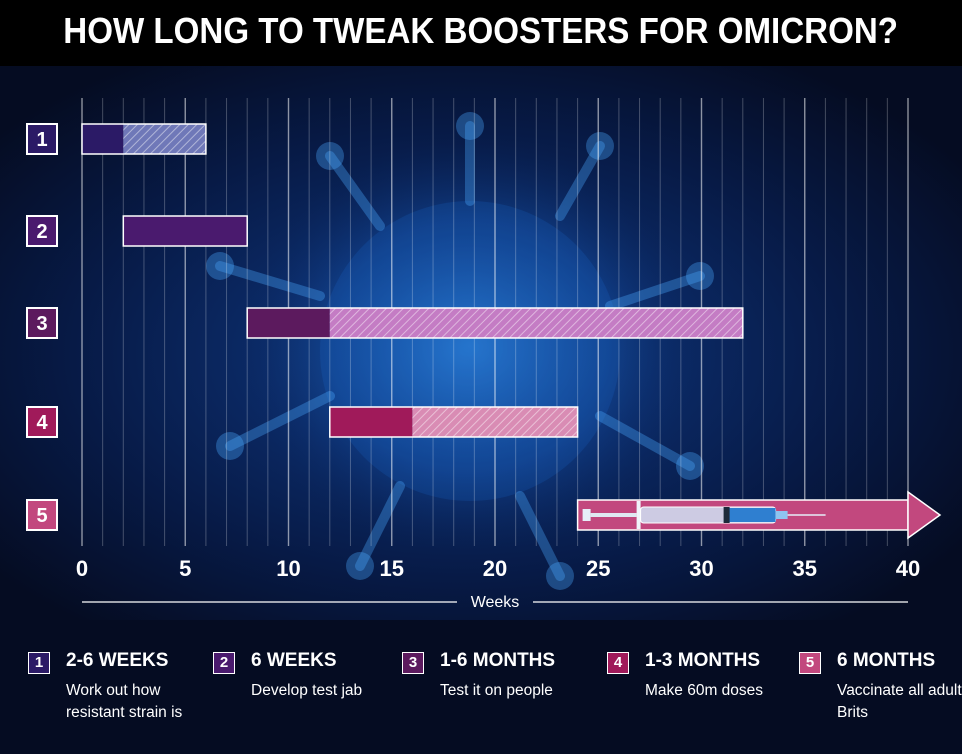  What do you see at coordinates (638, 515) in the screenshot?
I see `syringe-flange` at bounding box center [638, 515].